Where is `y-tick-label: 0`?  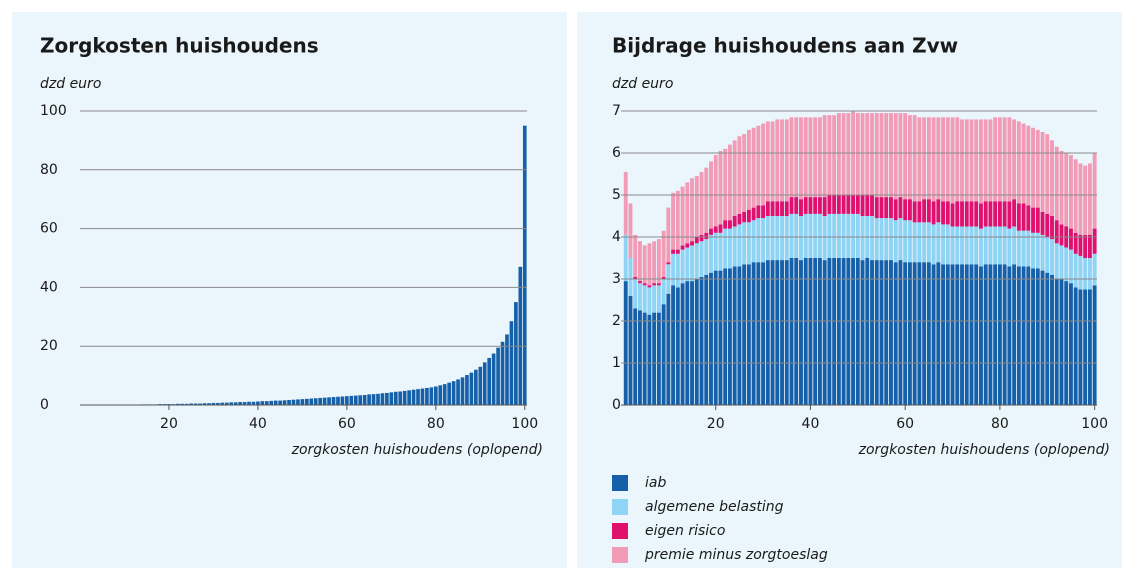 y-tick-label: 0 is located at coordinates (616, 405).